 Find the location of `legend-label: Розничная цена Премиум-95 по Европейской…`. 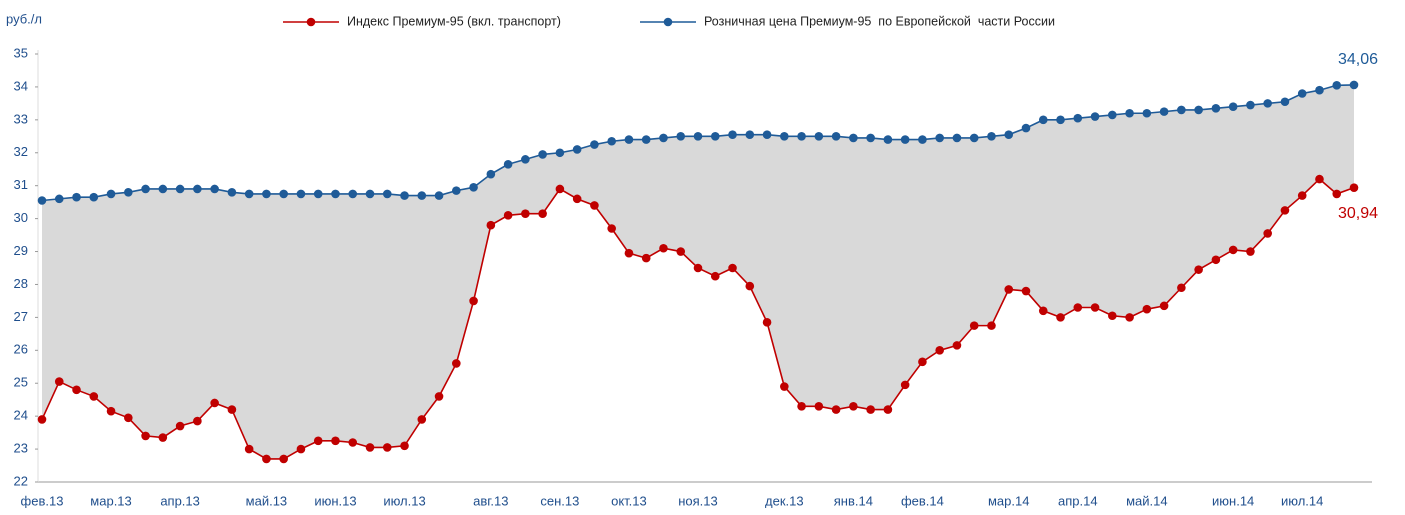

legend-label: Розничная цена Премиум-95 по Европейской… is located at coordinates (879, 21).